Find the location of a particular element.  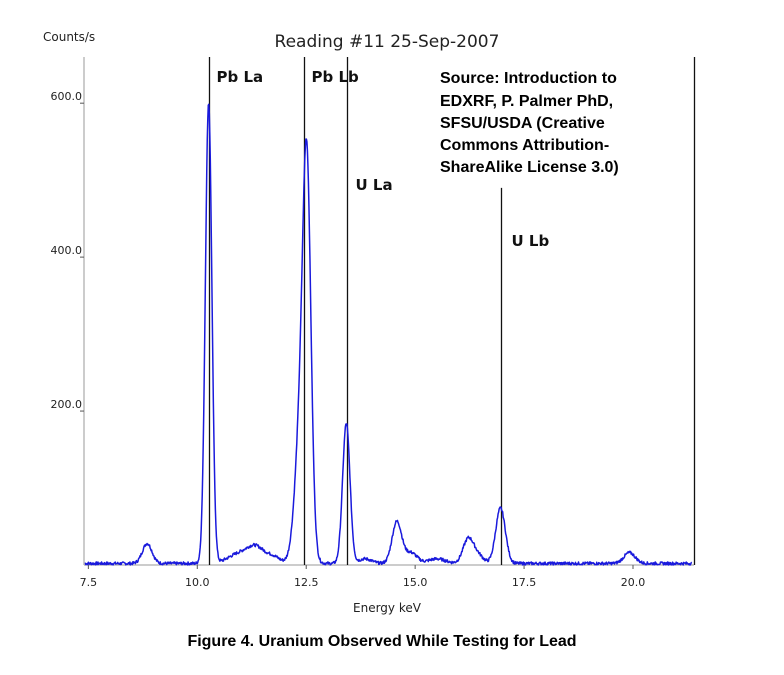

source-line-2: EDXRF, P. Palmer PhD, is located at coordinates (526, 101).